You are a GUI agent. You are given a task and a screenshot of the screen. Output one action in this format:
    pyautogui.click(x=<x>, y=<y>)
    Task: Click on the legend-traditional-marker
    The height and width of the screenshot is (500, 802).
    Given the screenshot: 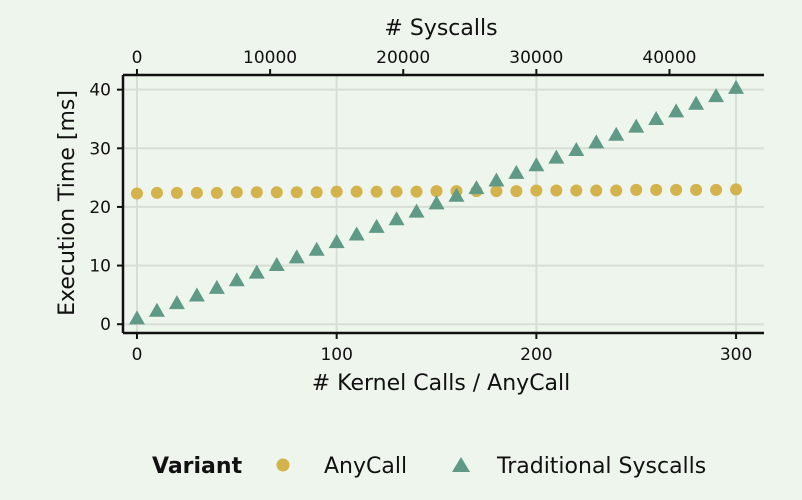 What is the action you would take?
    pyautogui.click(x=461, y=464)
    